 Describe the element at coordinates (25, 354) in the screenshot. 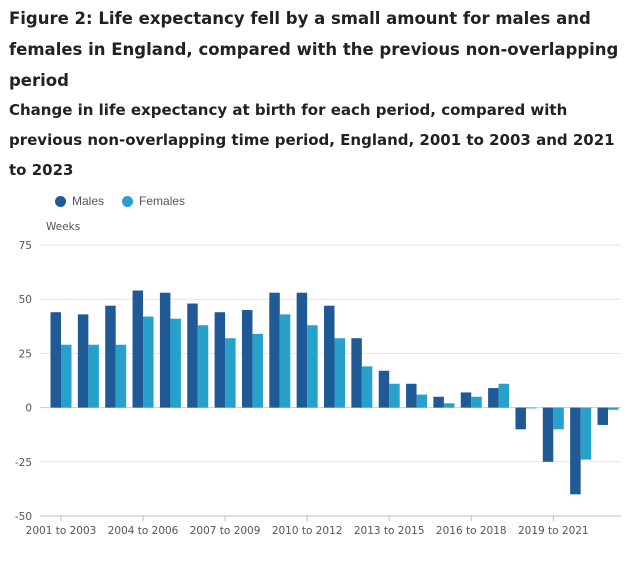

I see `y-tick-label: 25` at that location.